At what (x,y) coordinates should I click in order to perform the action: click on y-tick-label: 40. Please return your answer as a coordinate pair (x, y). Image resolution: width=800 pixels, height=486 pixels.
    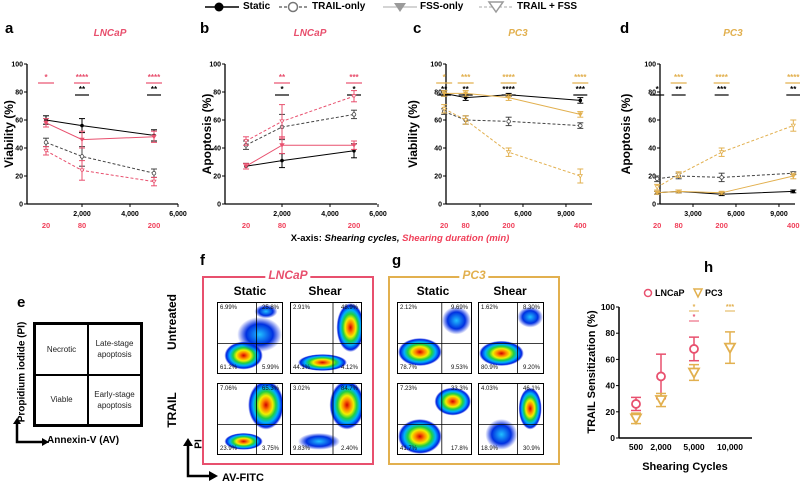
    Looking at the image, I should click on (652, 149).